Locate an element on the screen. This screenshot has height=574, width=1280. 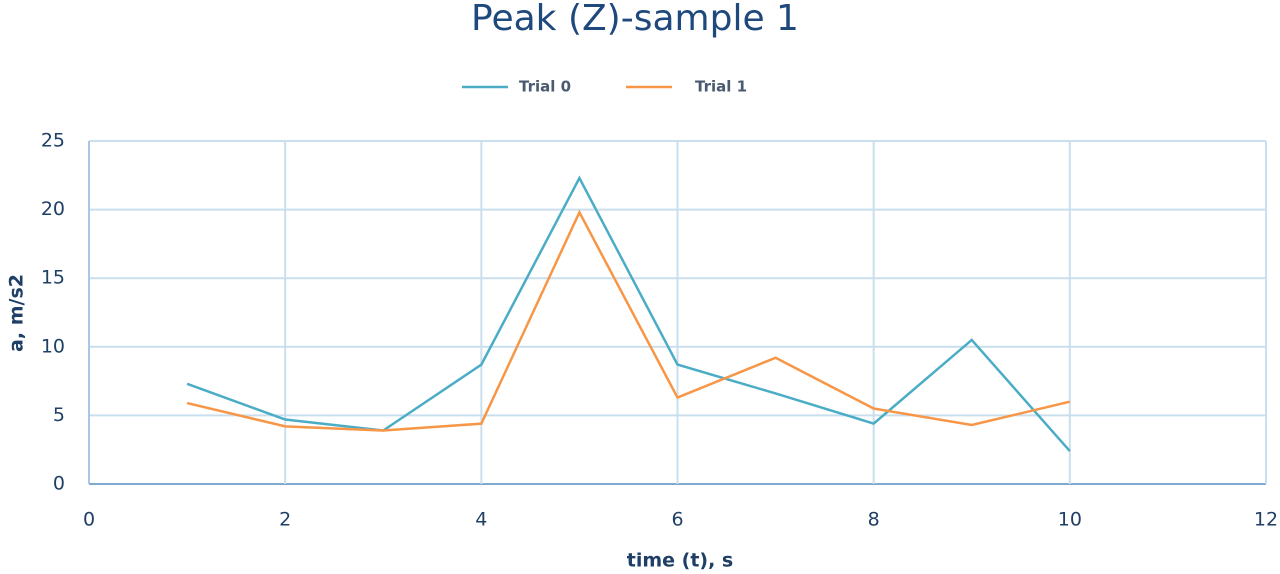
y-tick-label: 25 is located at coordinates (53, 141).